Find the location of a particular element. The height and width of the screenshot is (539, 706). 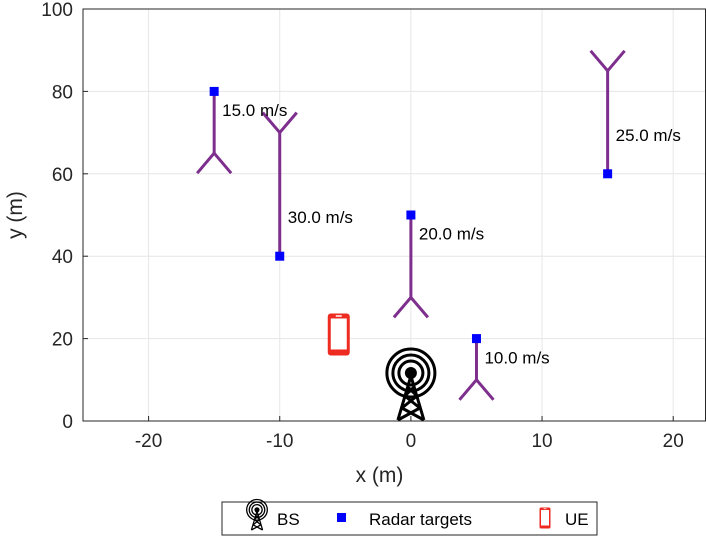

x-axis: -20 -10 0 10 20 is located at coordinates (409, 434).